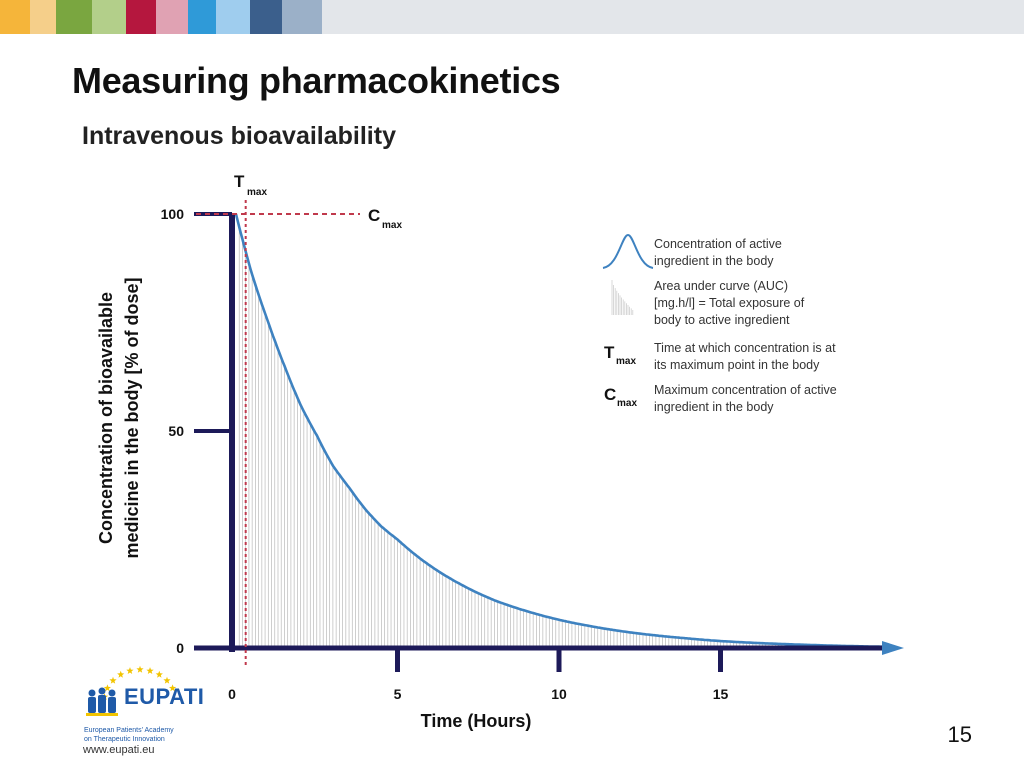  What do you see at coordinates (626, 361) in the screenshot?
I see `legend-tmax-subscript: max` at bounding box center [626, 361].